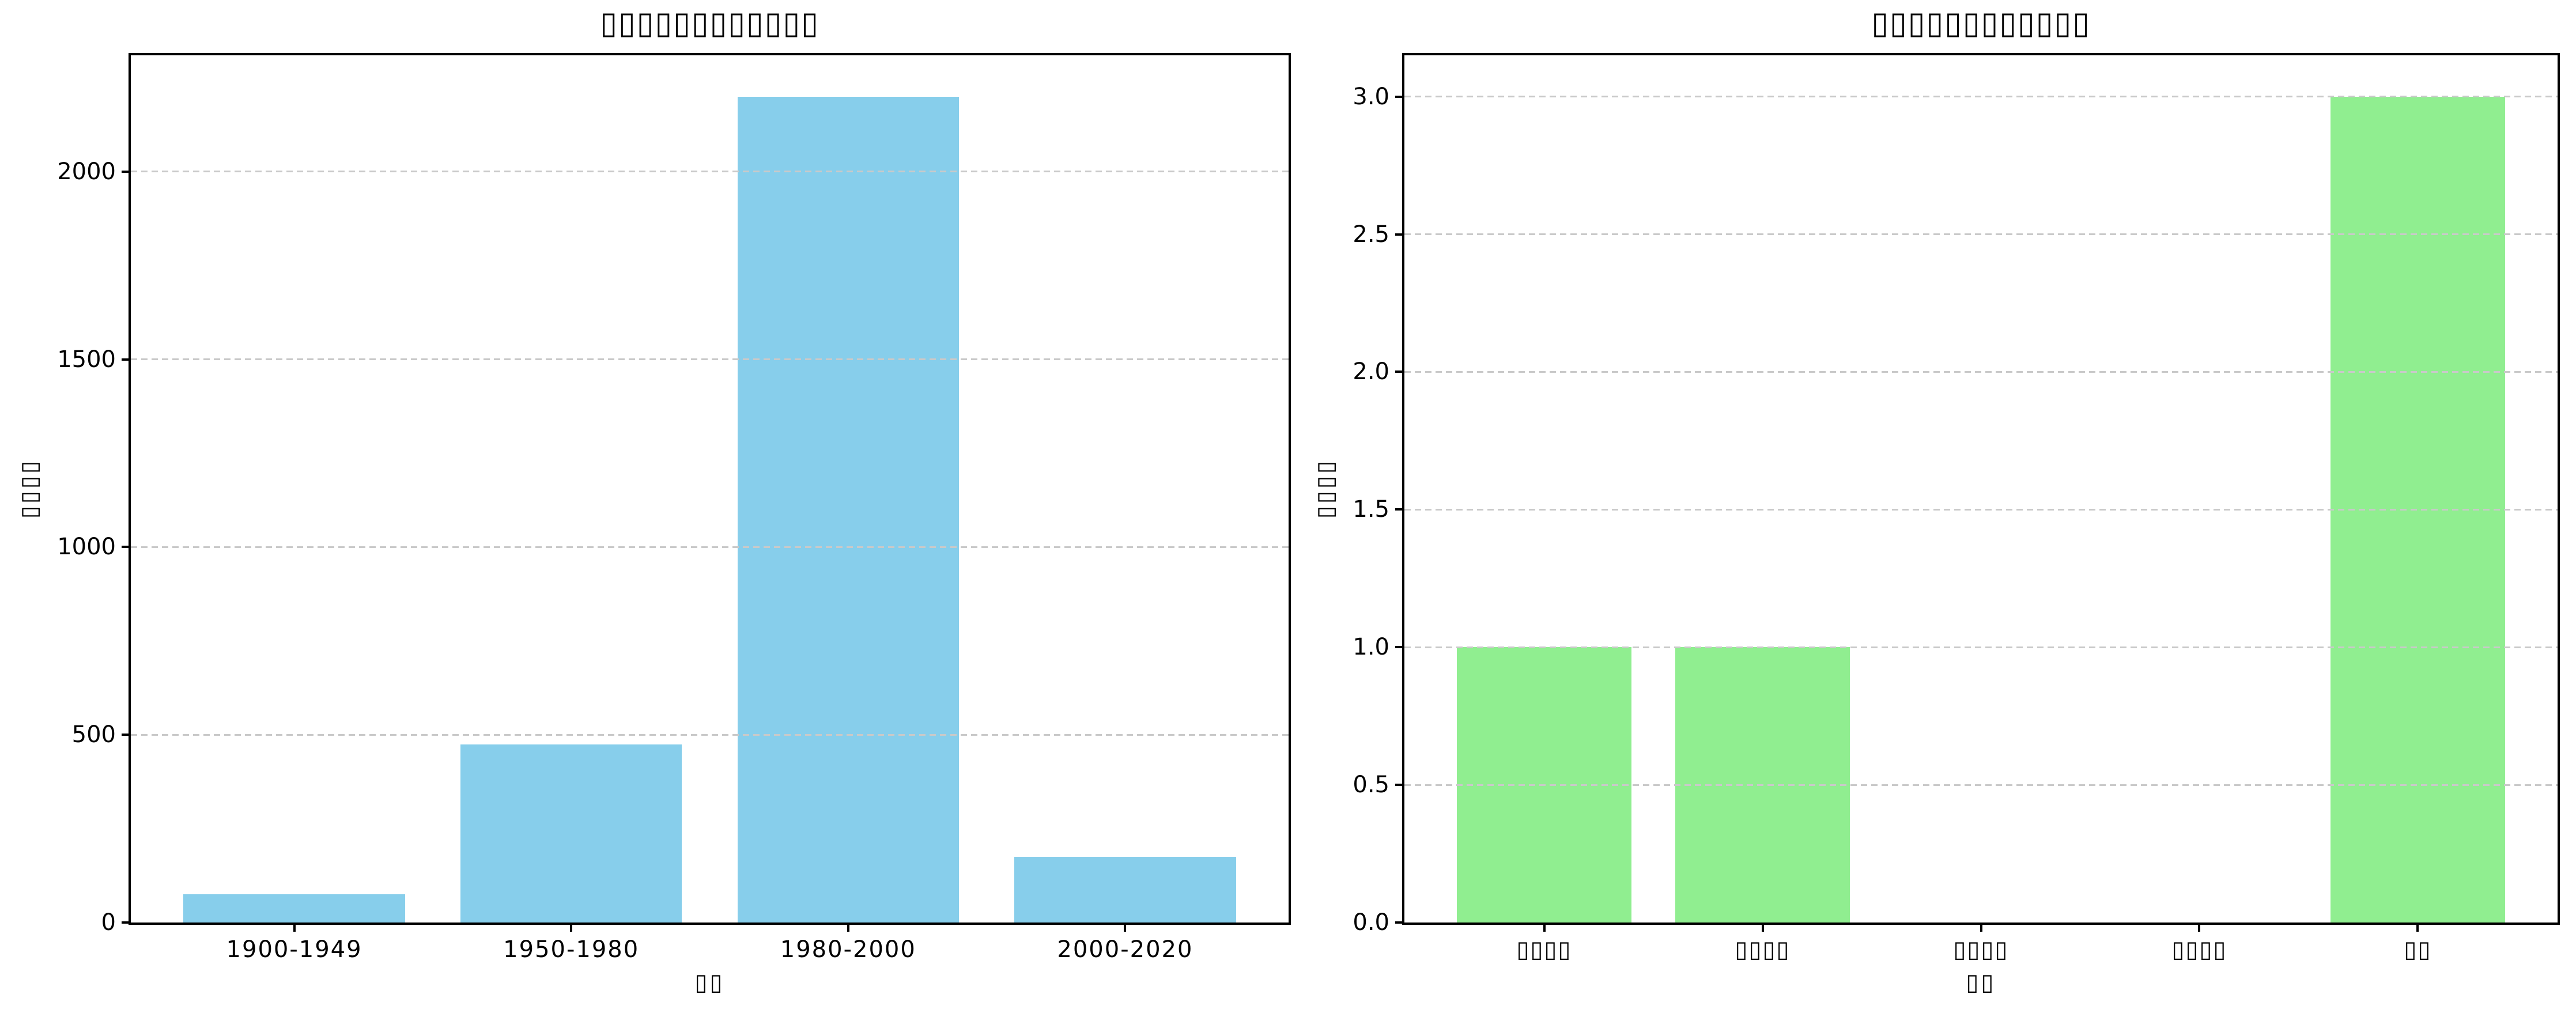 The height and width of the screenshot is (1017, 2576). What do you see at coordinates (108, 922) in the screenshot?
I see `y-tick-label: 0` at bounding box center [108, 922].